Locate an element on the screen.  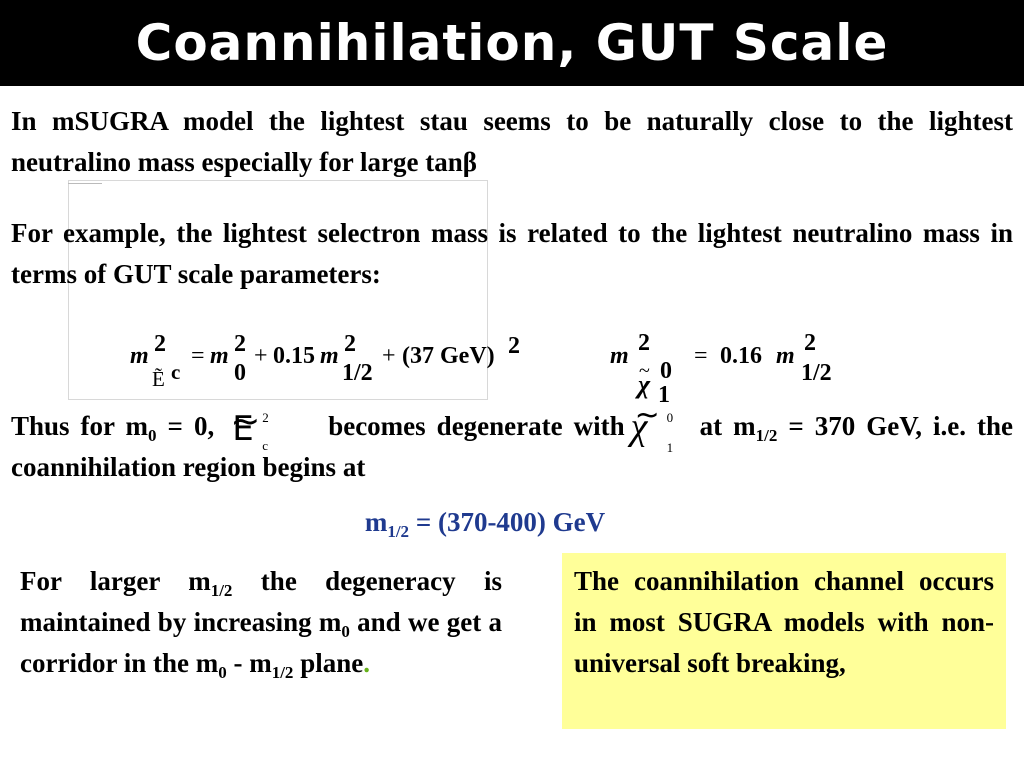
degeneracy-text-4: at m is located at coordinates (722, 426).